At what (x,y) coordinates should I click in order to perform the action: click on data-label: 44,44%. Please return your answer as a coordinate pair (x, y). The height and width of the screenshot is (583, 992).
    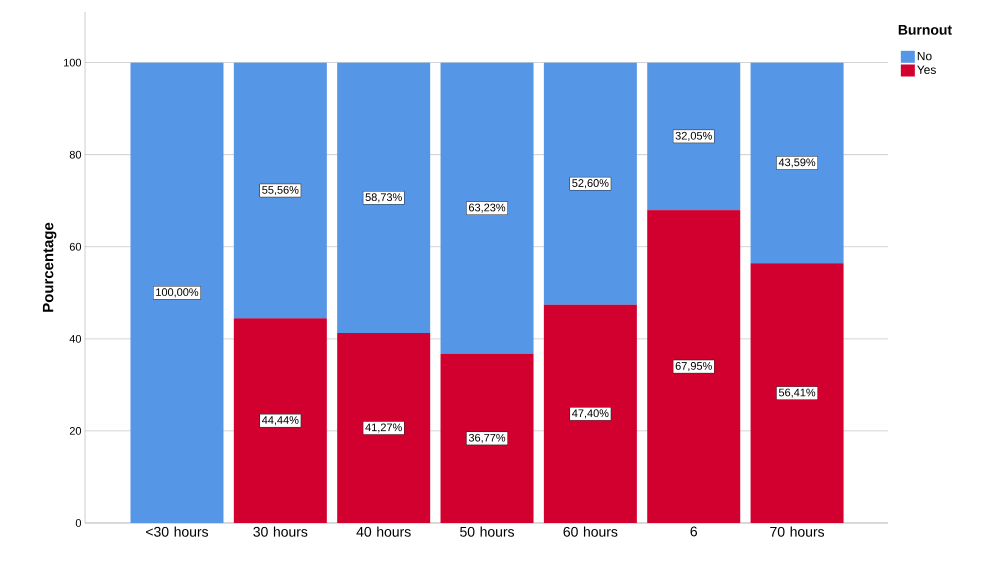
    Looking at the image, I should click on (280, 421).